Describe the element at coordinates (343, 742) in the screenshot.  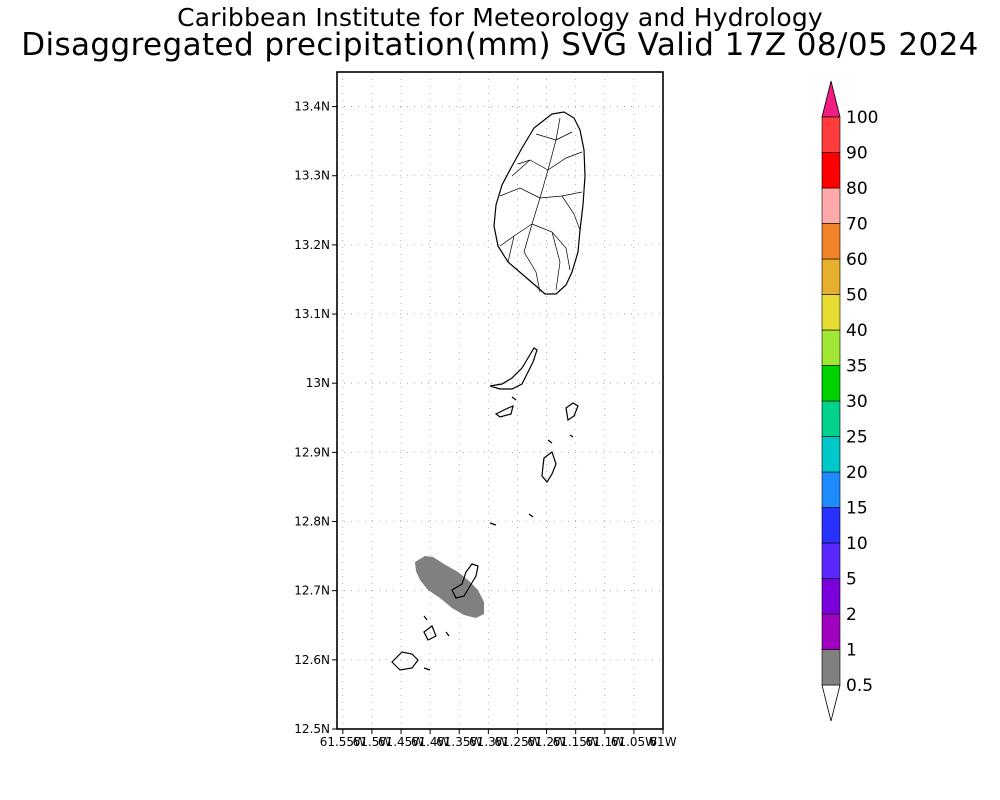
I see `lon-tick-label: 61.55W` at that location.